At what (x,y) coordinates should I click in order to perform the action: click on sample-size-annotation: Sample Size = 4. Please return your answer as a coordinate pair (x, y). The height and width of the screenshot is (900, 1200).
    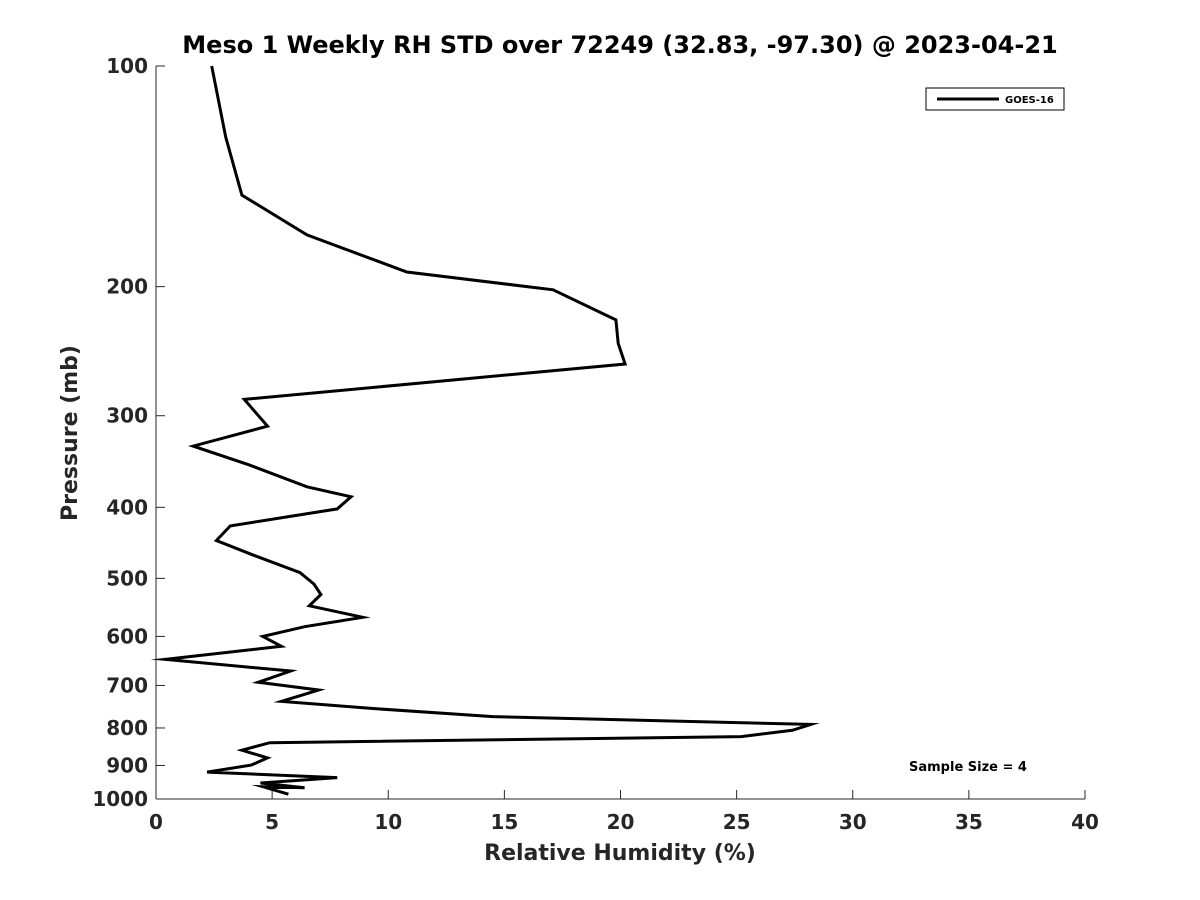
    Looking at the image, I should click on (968, 767).